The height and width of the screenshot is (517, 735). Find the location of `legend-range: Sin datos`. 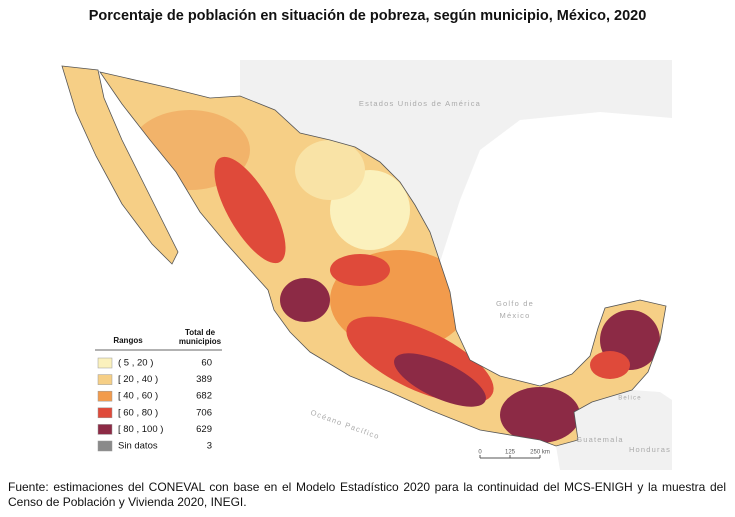

legend-range: Sin datos is located at coordinates (138, 446).